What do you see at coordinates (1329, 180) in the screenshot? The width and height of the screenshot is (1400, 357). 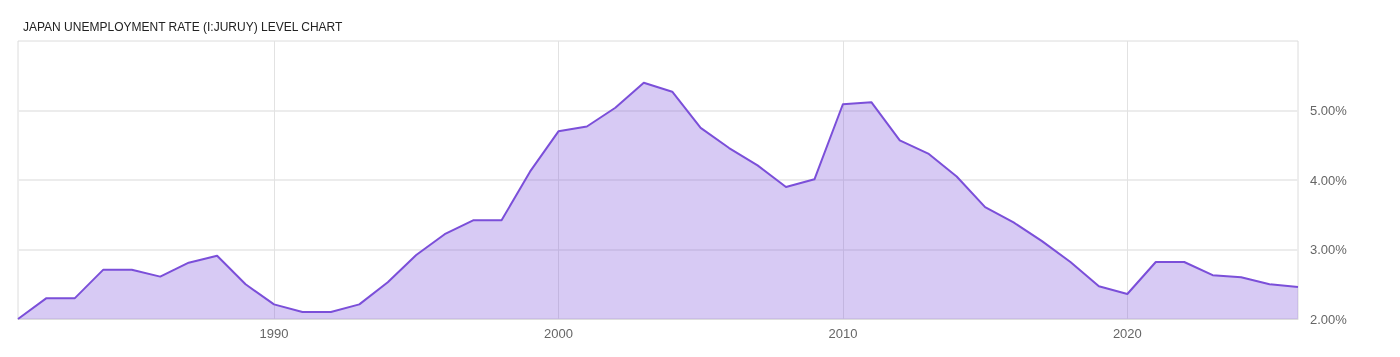 I see `y-tick-label: 4.00%` at bounding box center [1329, 180].